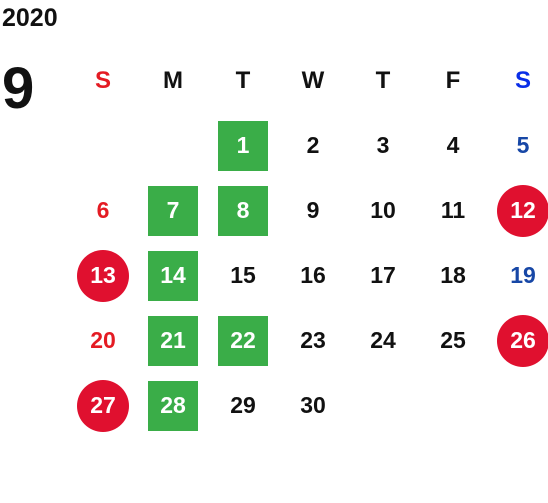 This screenshot has height=503, width=548. I want to click on week-row: 20 21 22 23 24 25 26, so click(308, 340).